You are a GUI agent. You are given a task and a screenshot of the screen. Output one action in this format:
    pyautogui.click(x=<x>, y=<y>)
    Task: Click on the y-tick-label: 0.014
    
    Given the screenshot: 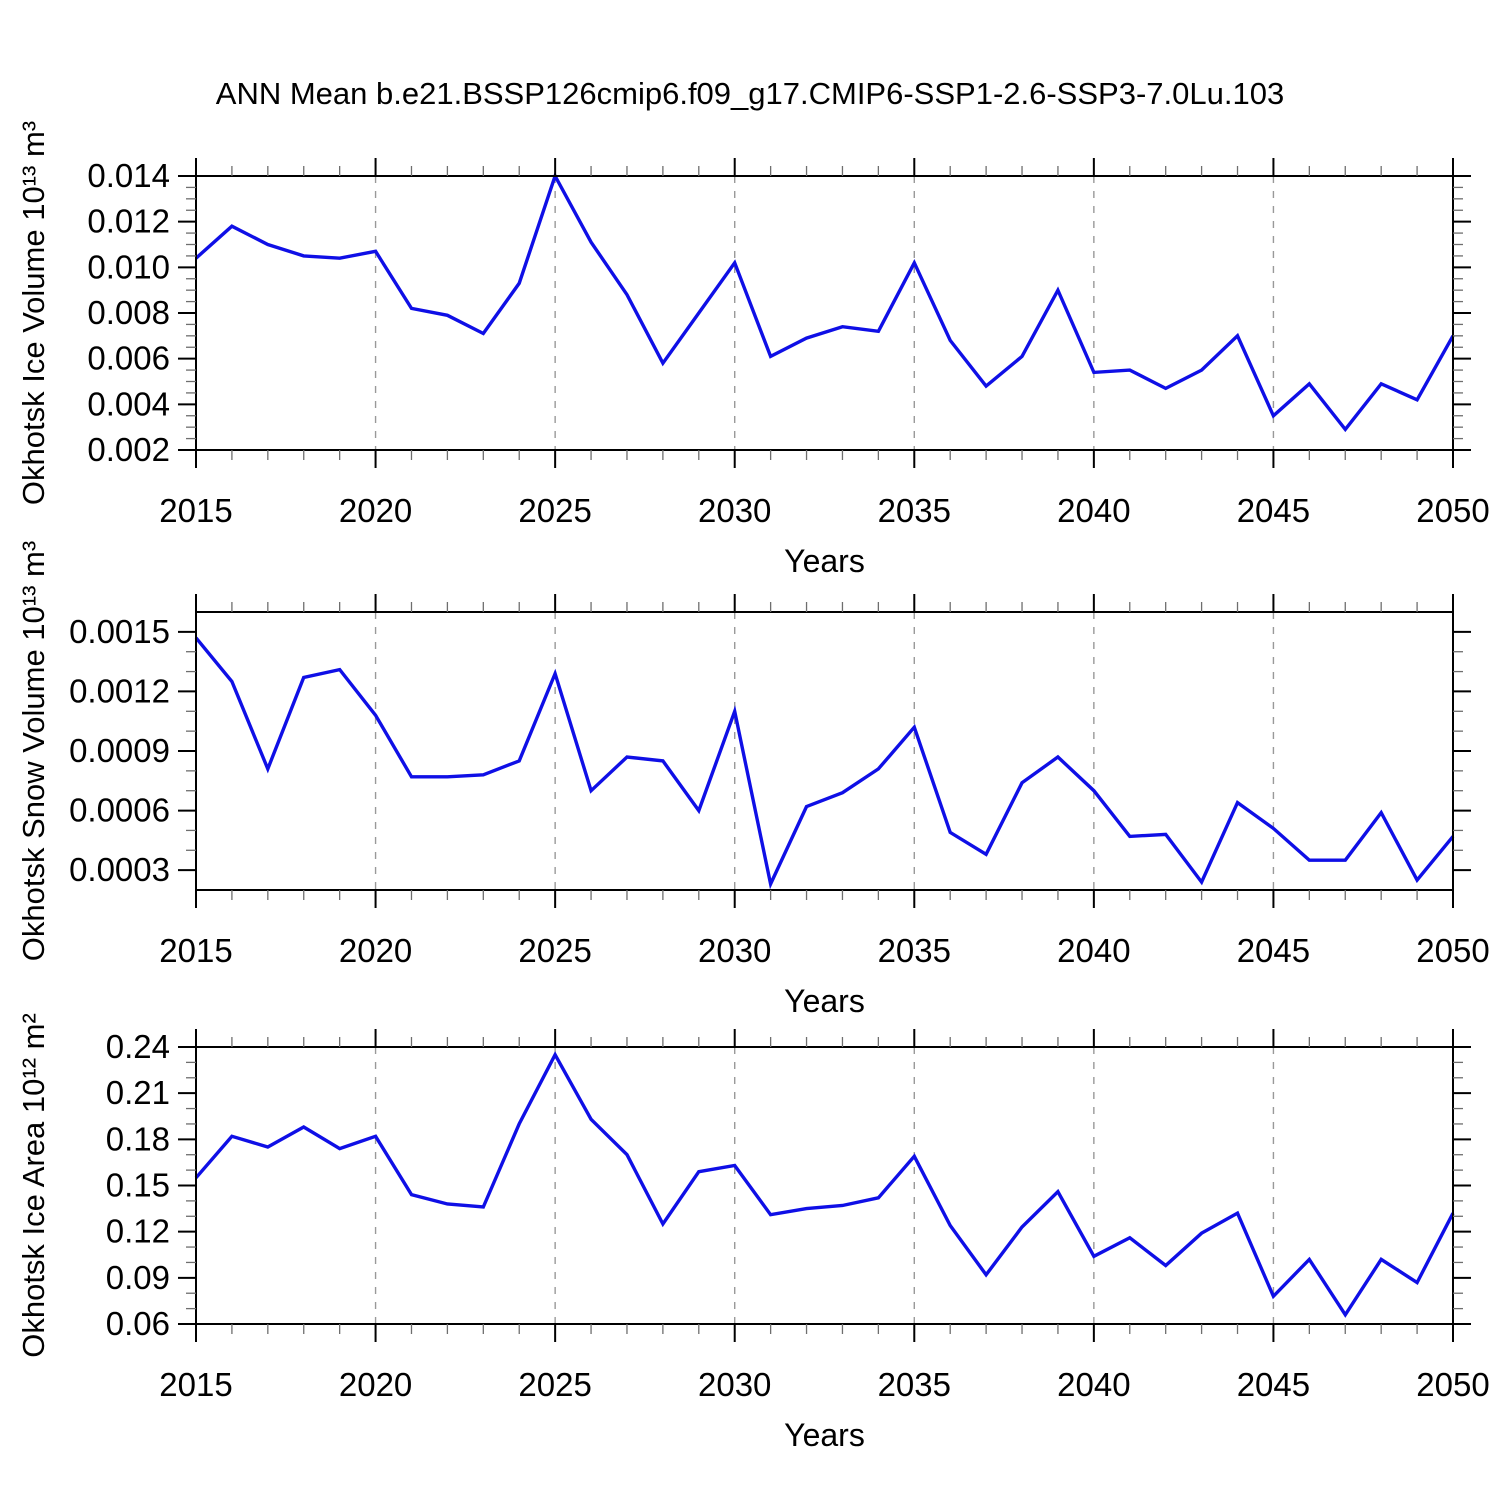 What is the action you would take?
    pyautogui.click(x=128, y=175)
    